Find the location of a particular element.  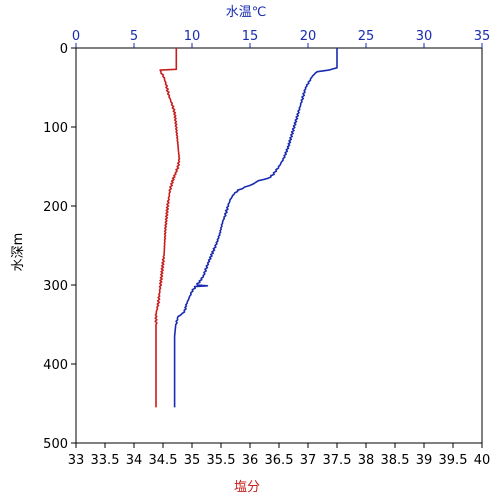

depth-tick-label: 400 is located at coordinates (55, 365).